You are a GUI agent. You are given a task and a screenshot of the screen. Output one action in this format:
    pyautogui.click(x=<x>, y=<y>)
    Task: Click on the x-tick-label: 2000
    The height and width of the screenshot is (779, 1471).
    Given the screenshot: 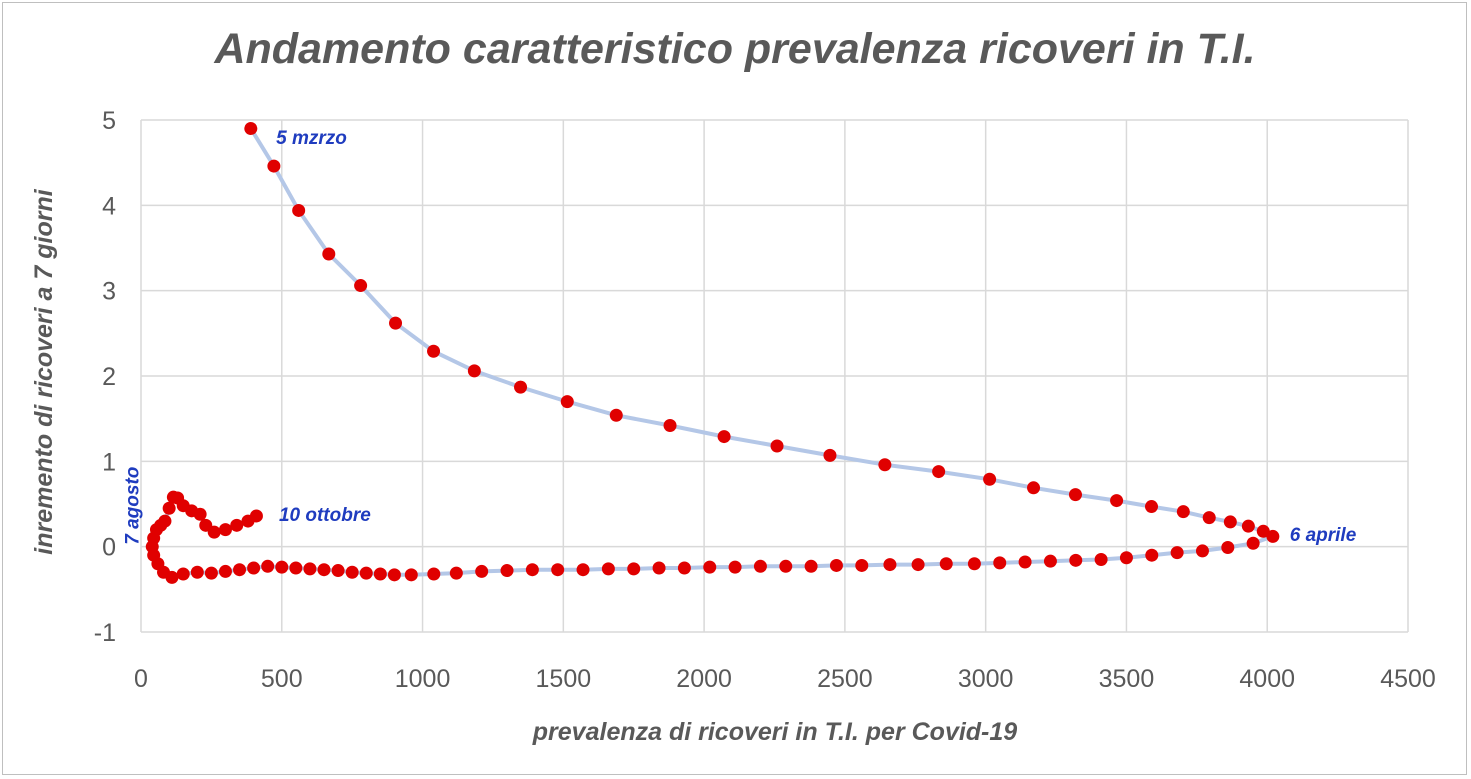 What is the action you would take?
    pyautogui.click(x=704, y=679)
    